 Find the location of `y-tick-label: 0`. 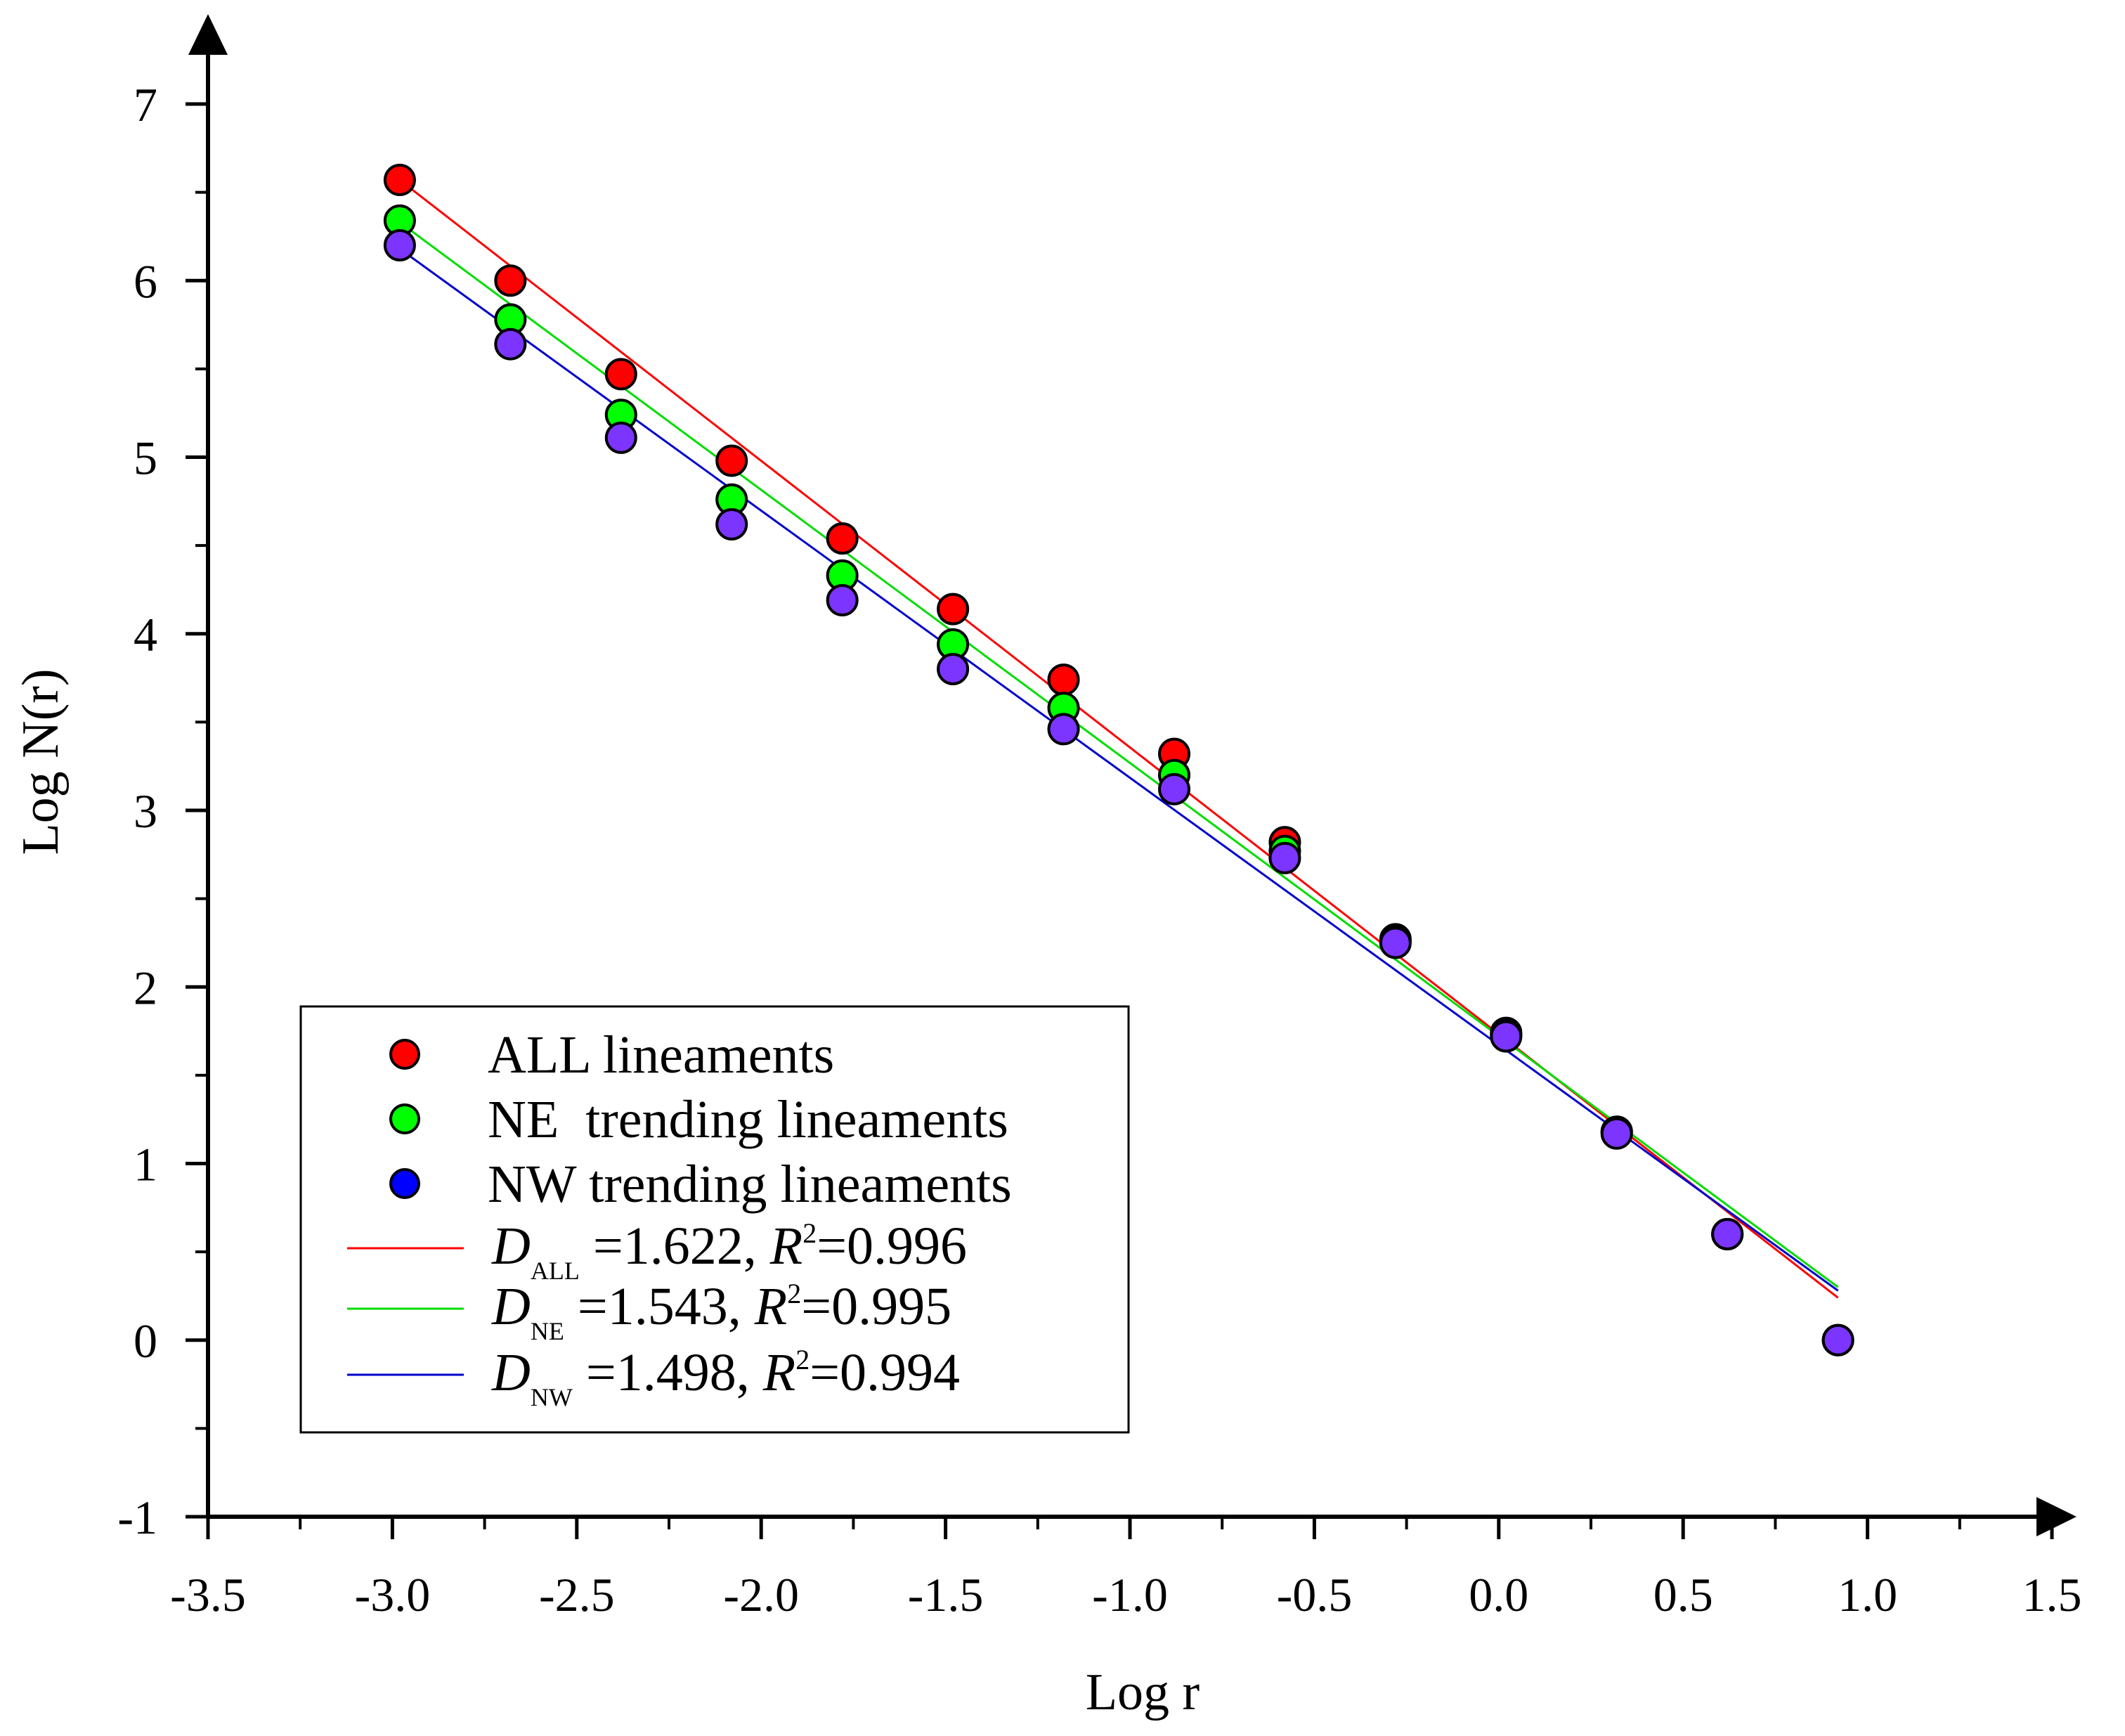

y-tick-label: 0 is located at coordinates (145, 1341).